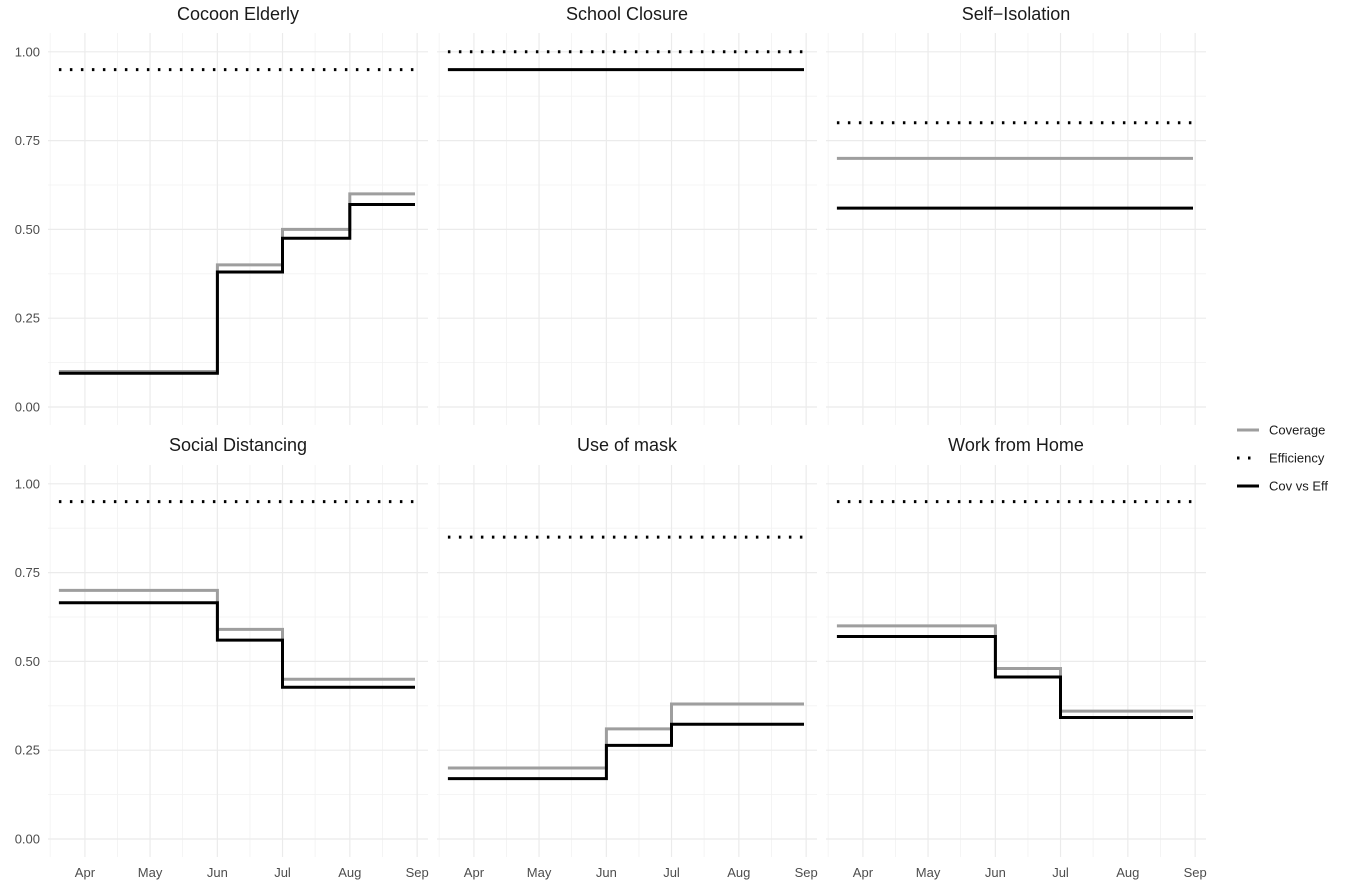 The image size is (1352, 886). What do you see at coordinates (1016, 14) in the screenshot?
I see `panel-title: Self−Isolation` at bounding box center [1016, 14].